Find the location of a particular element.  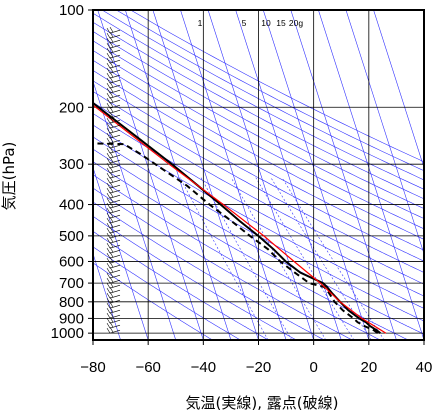

mixing-ratio-label: 5 is located at coordinates (244, 23).